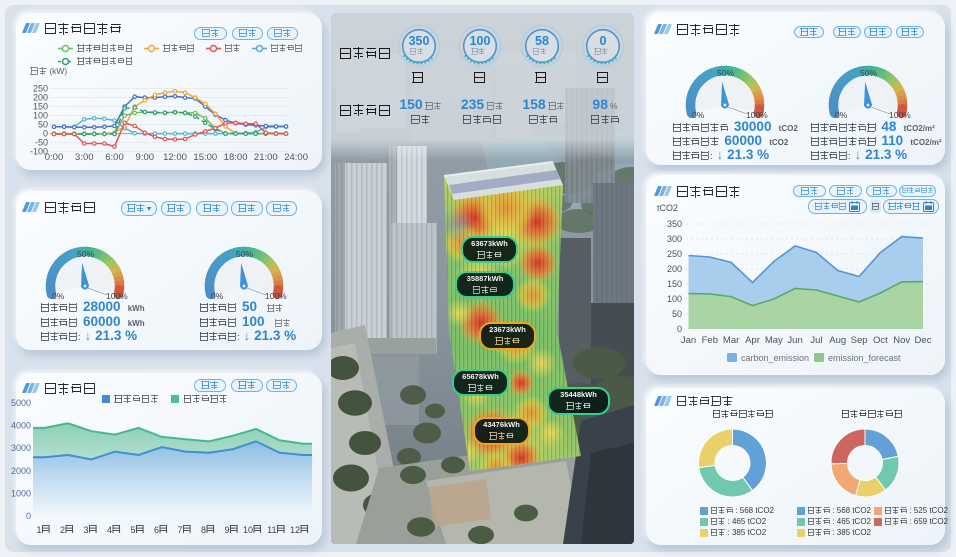  I want to click on svg-text: Jun, so click(794, 340).